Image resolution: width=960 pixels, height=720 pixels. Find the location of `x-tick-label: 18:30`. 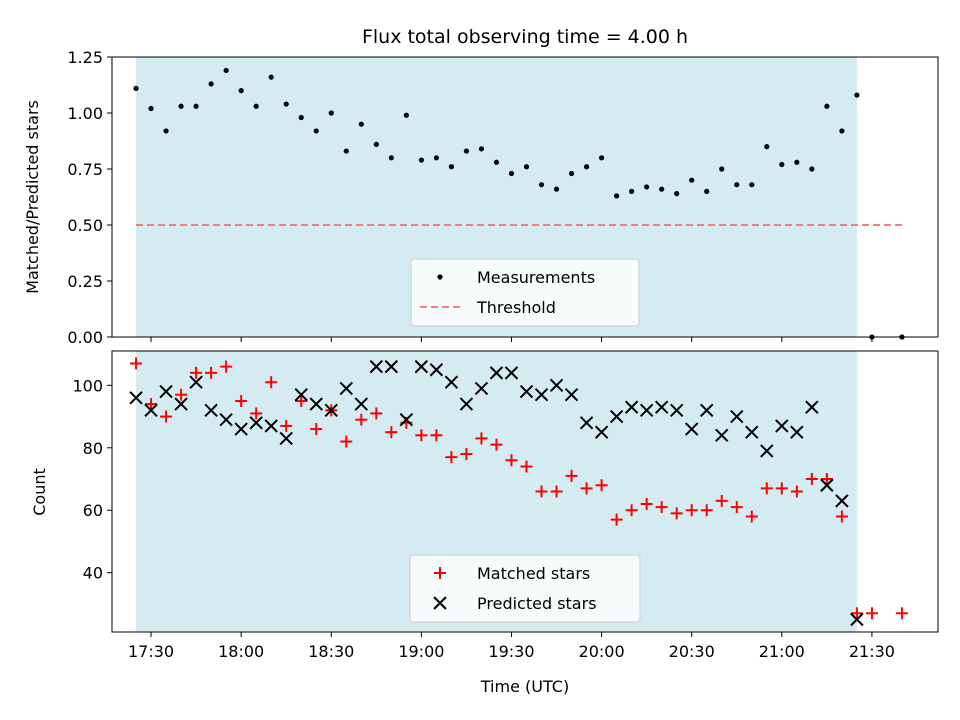

x-tick-label: 18:30 is located at coordinates (331, 651).